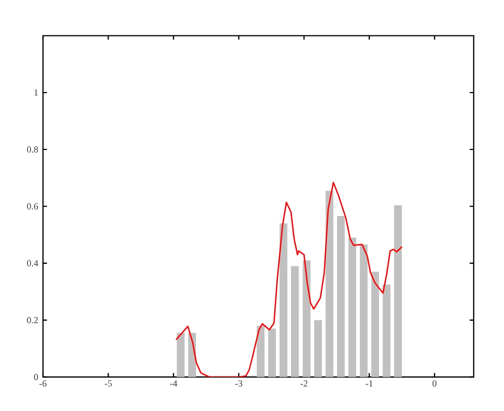  What do you see at coordinates (108, 383) in the screenshot?
I see `x-tick-label: -5` at bounding box center [108, 383].